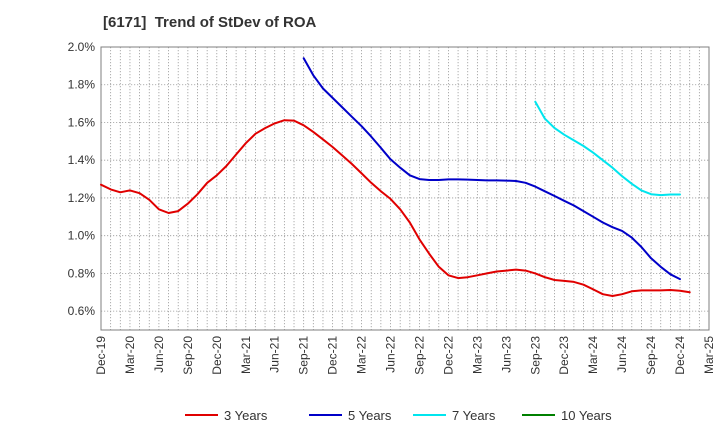 The image size is (720, 440). I want to click on y-tick-label: 0.6%, so click(82, 311).